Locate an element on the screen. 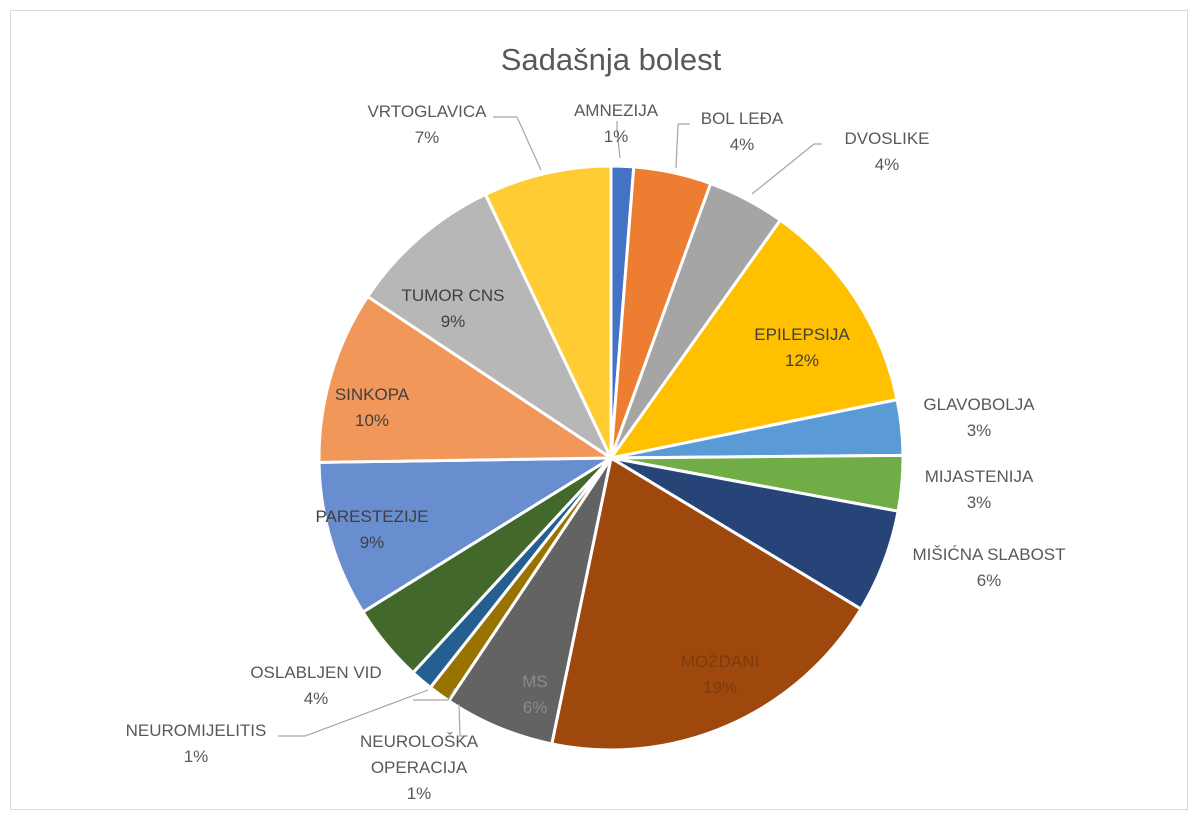  data-label: AMNEZIJA 1% is located at coordinates (616, 123).